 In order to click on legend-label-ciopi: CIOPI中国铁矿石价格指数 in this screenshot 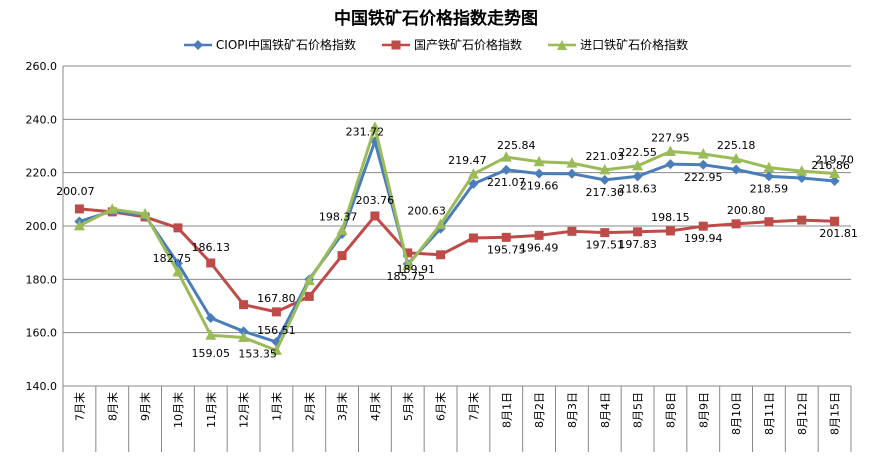, I will do `click(286, 45)`.